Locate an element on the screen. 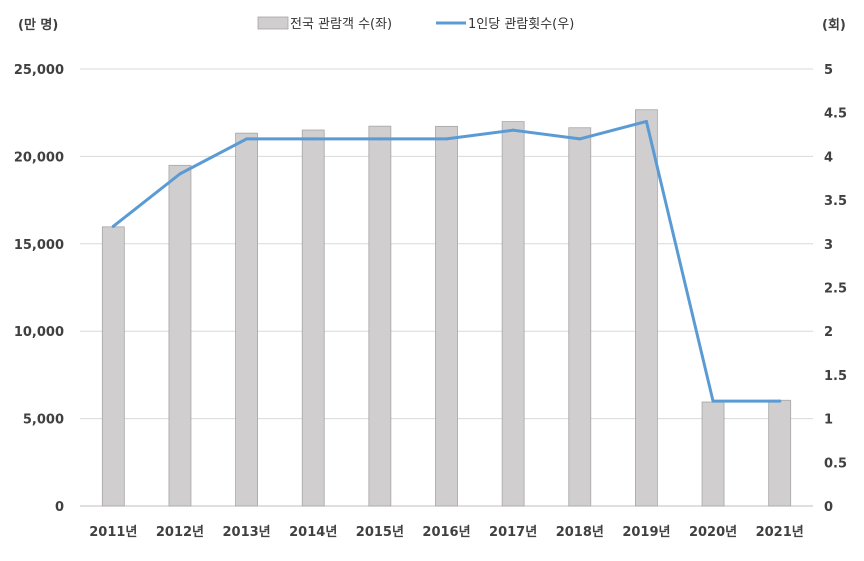 This screenshot has height=561, width=864. legend-bar-label: 전국 관람객 수(좌) is located at coordinates (341, 24).